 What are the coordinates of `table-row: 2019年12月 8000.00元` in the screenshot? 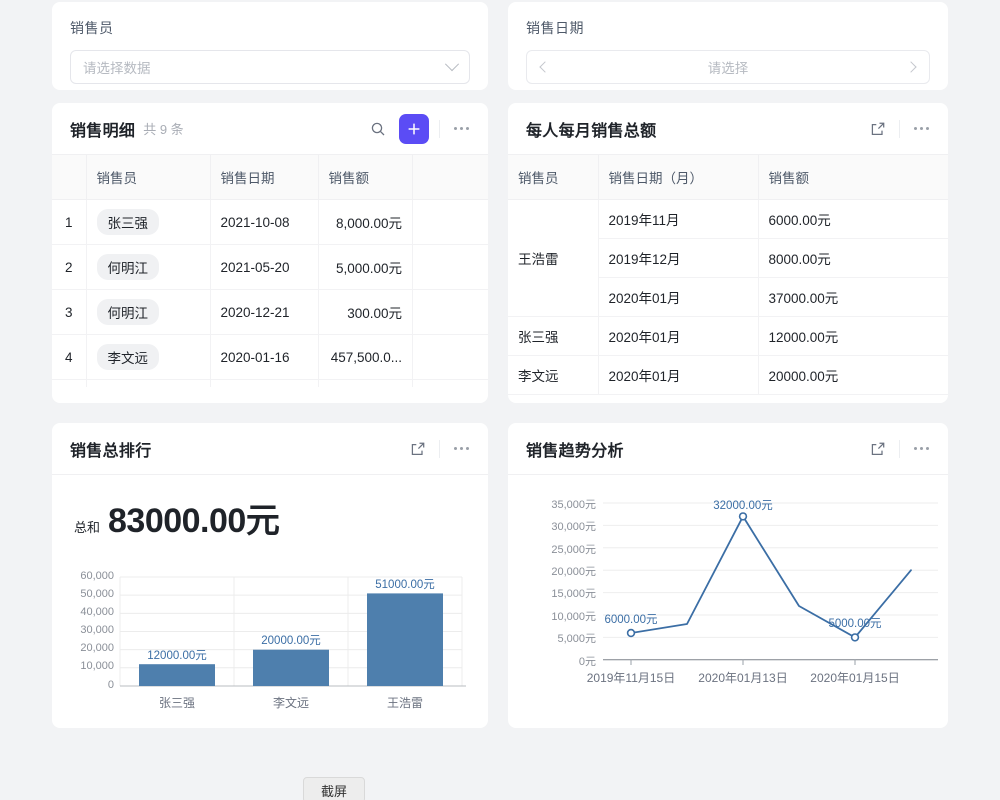 It's located at (728, 258).